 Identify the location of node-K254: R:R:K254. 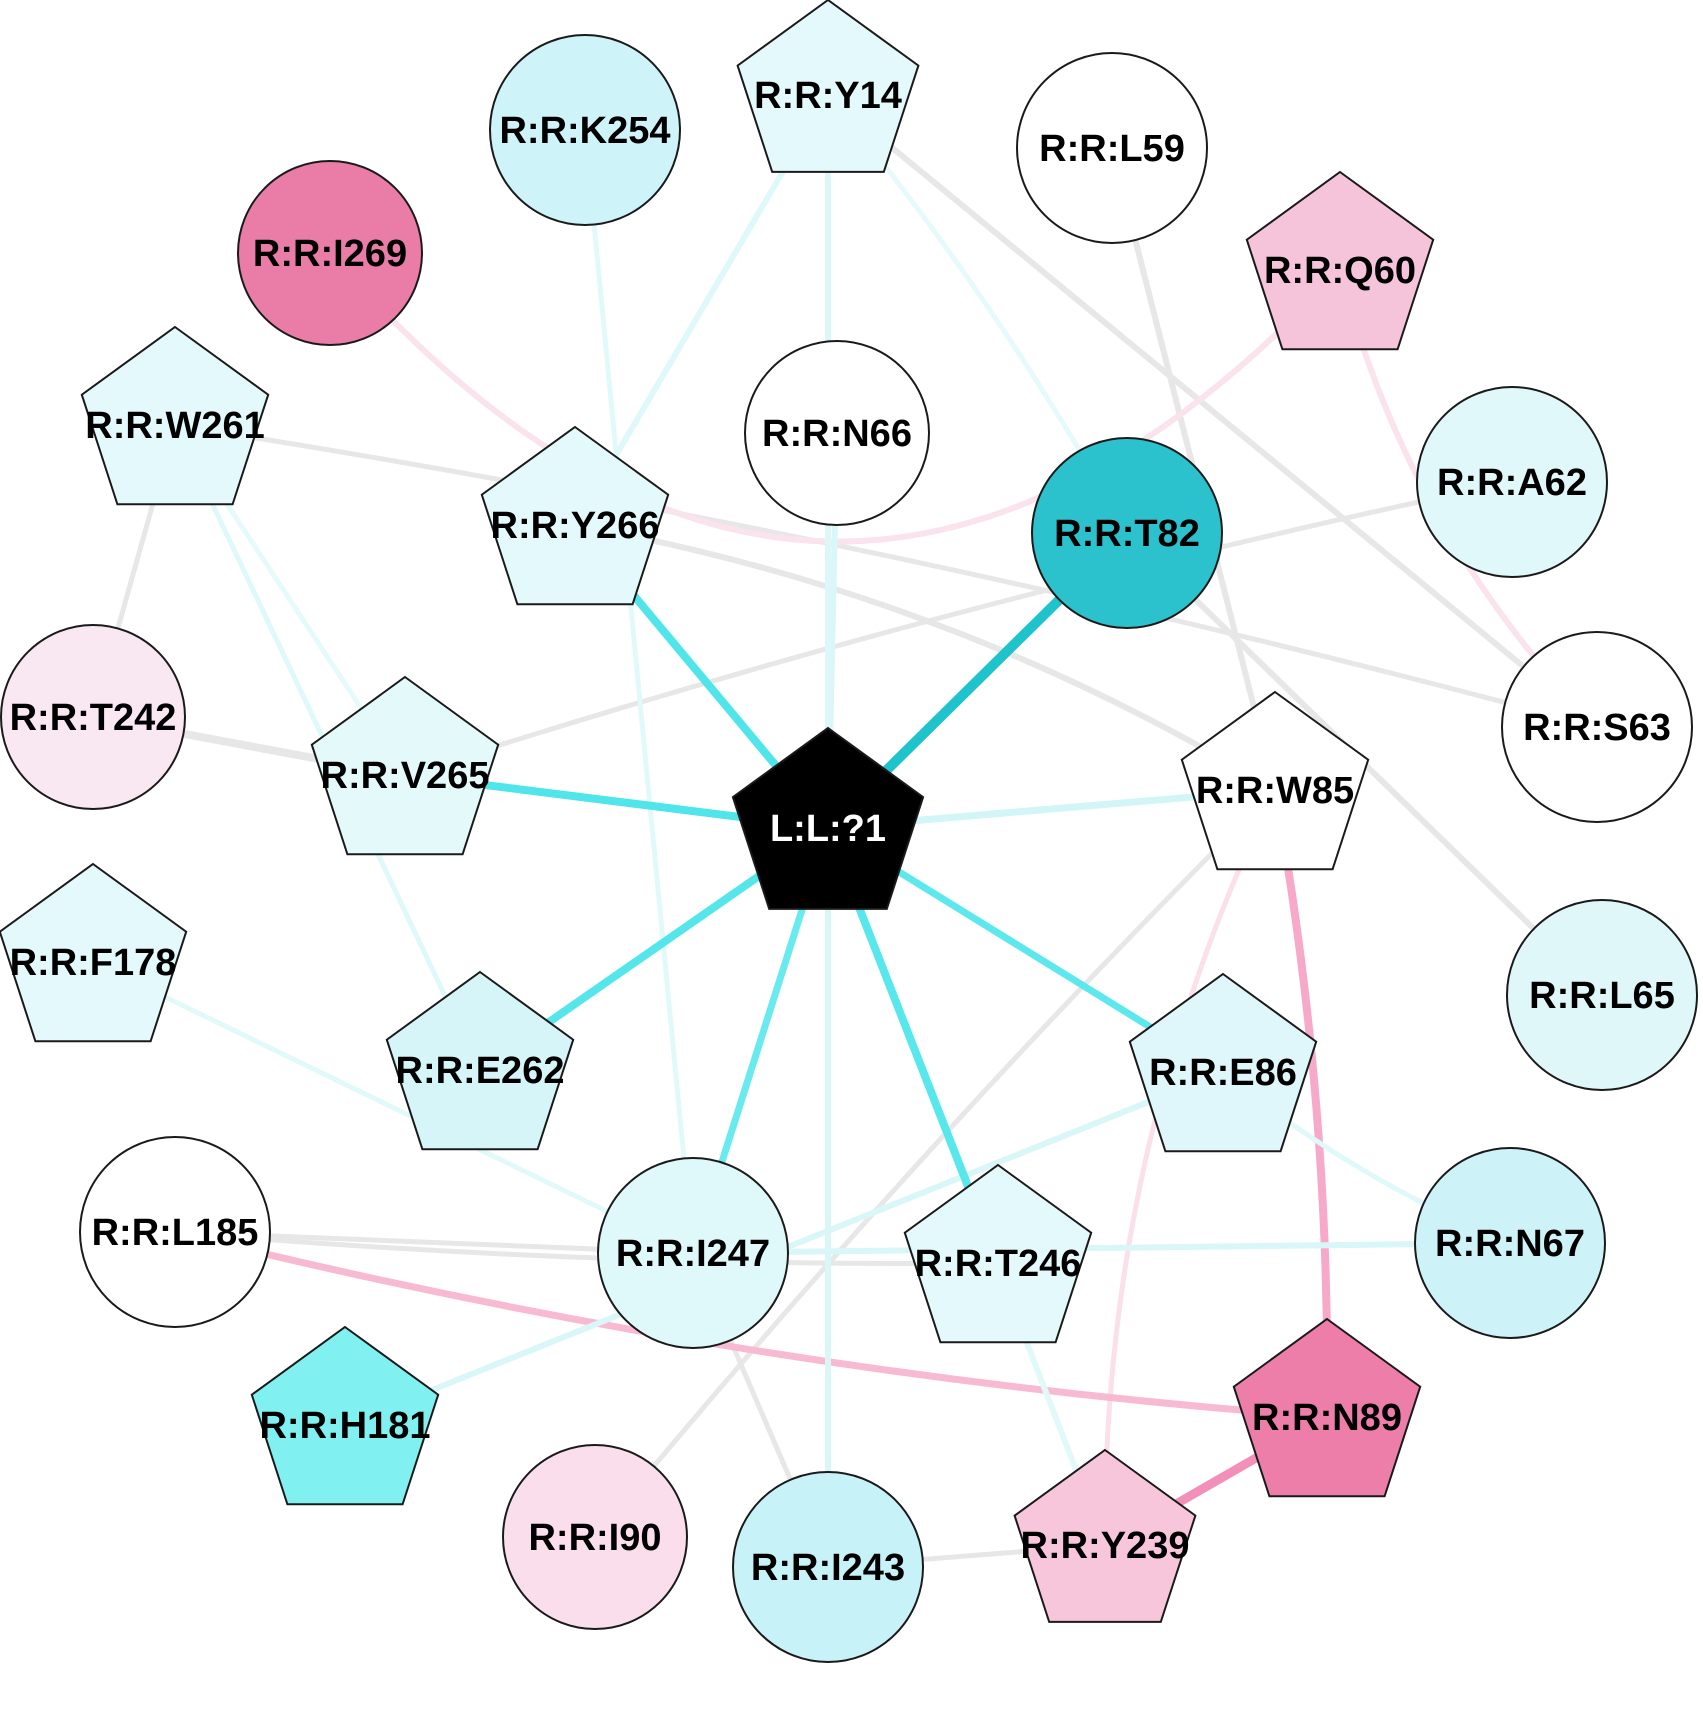
(585, 130).